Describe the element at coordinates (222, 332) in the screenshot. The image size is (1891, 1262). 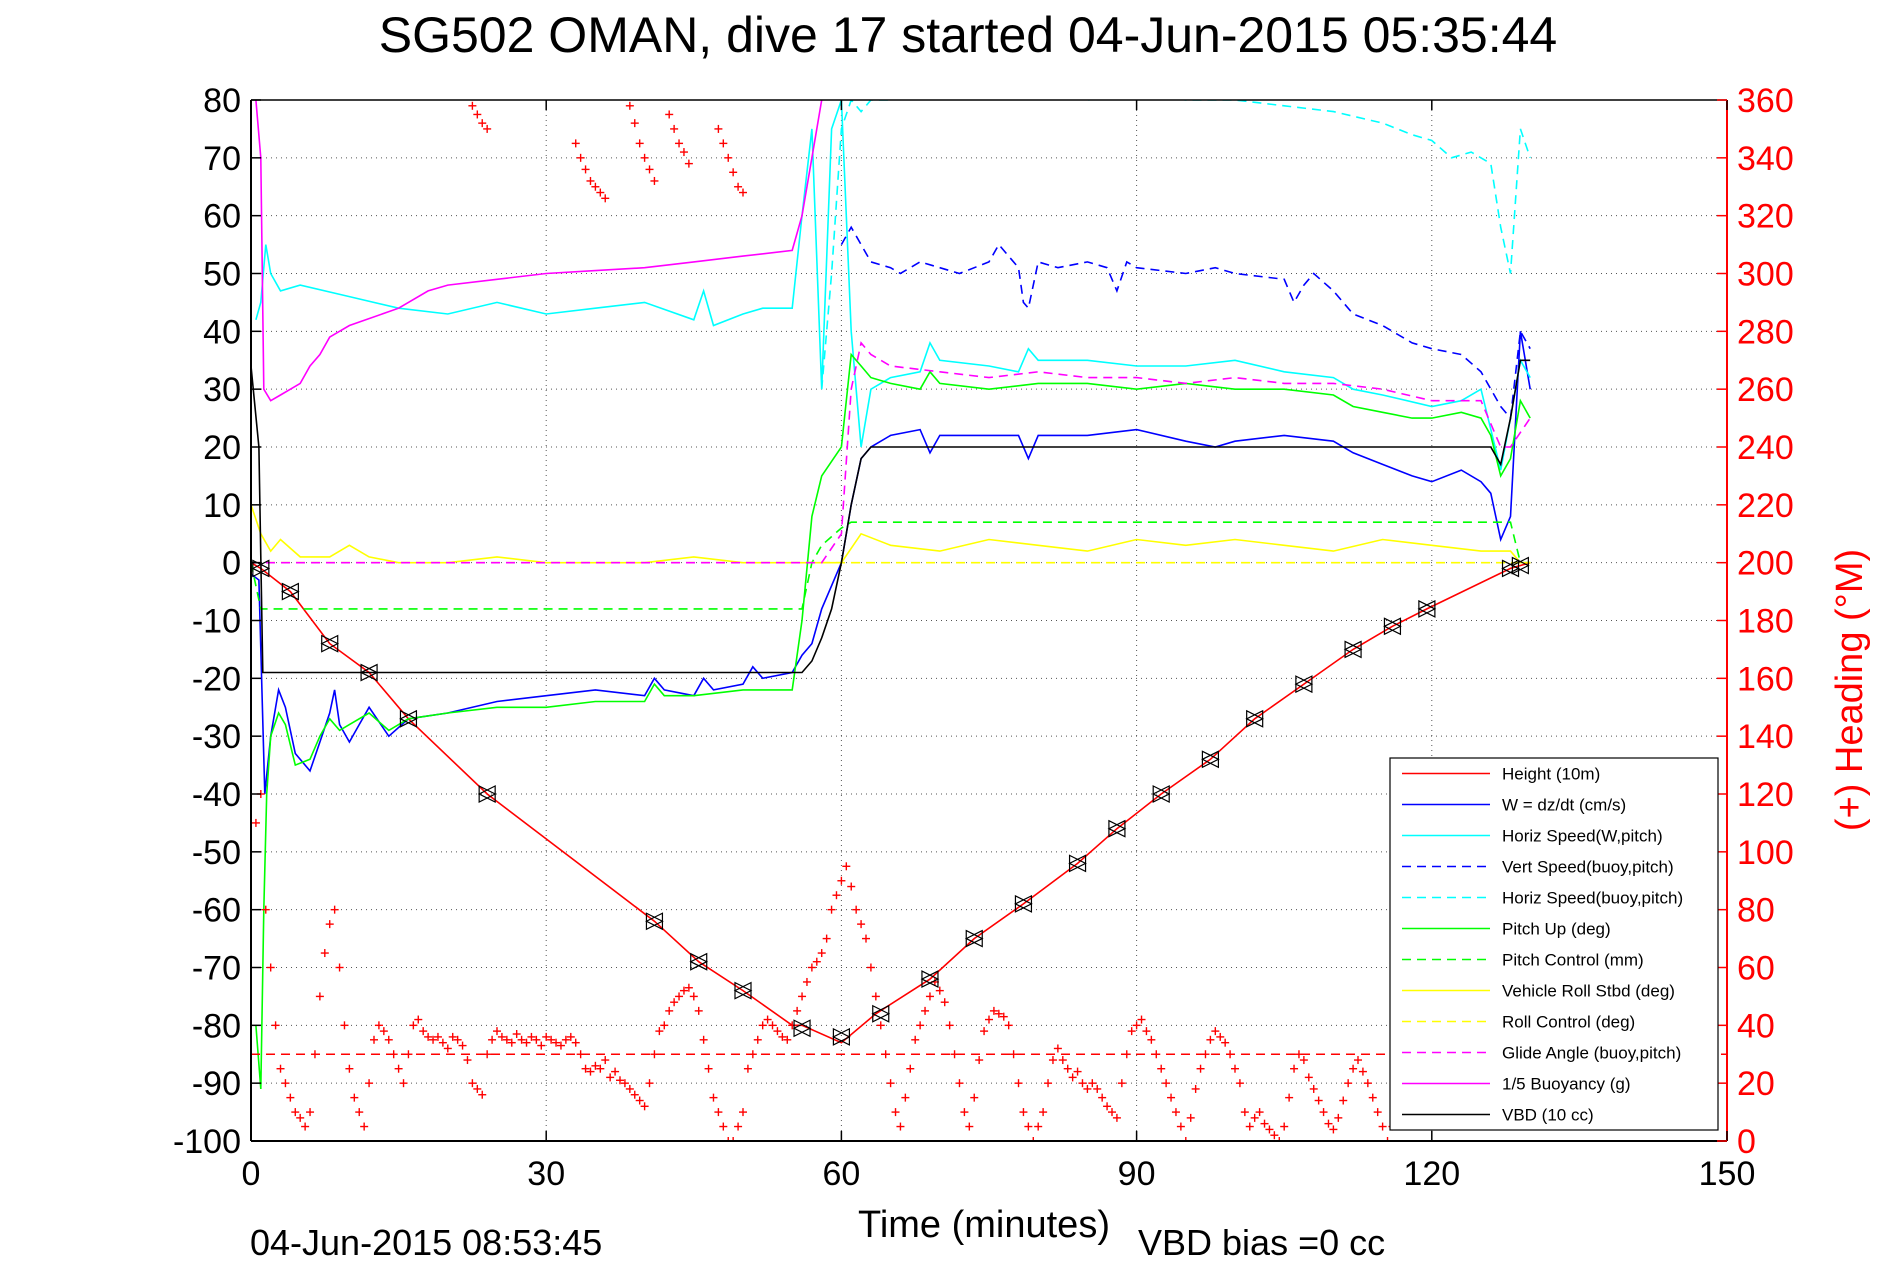
I see `y-tick-label-left: 40` at that location.